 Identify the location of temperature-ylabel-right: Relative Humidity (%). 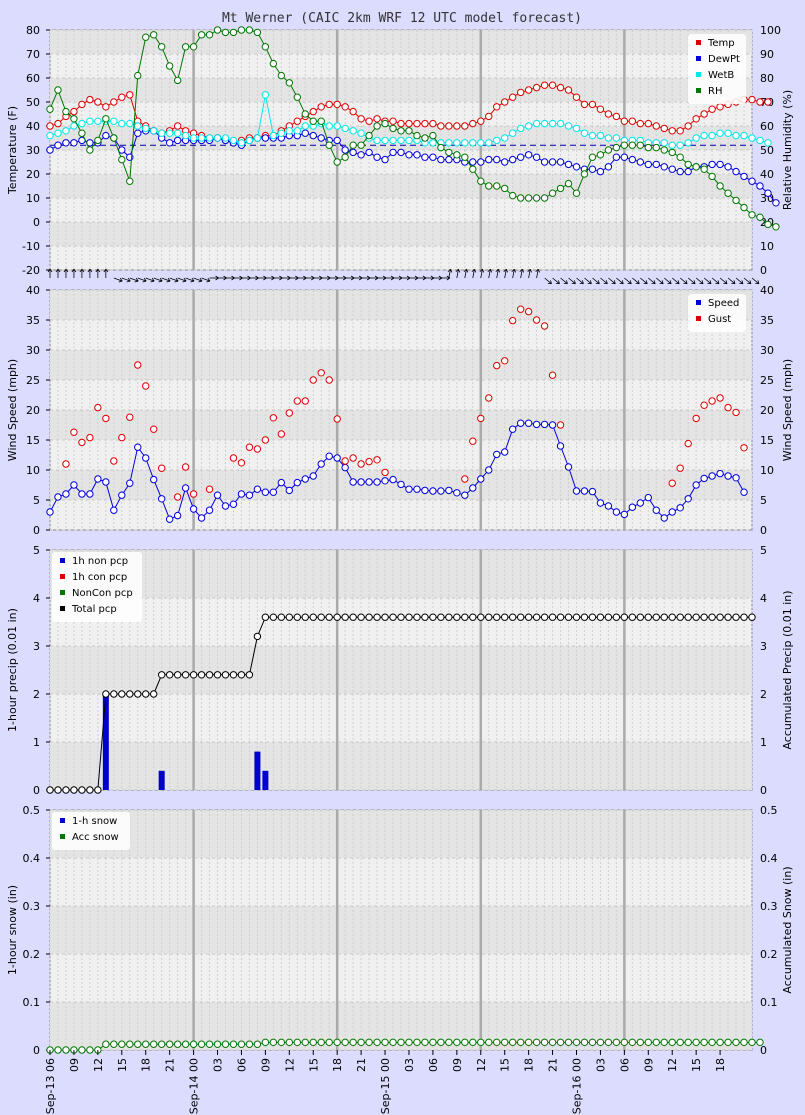
(787, 150).